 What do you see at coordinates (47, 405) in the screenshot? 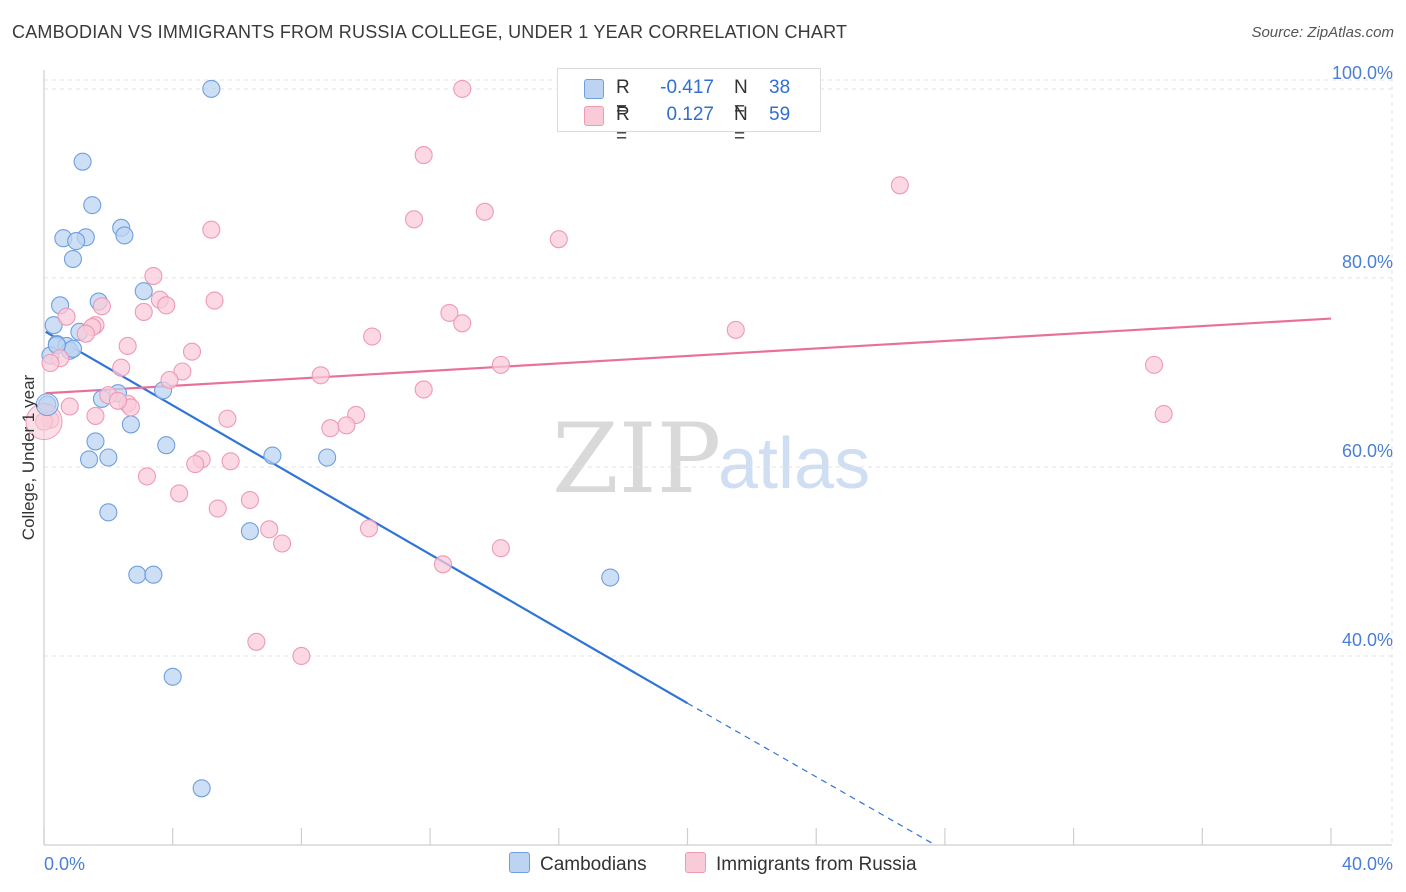
I see `cambodians-point-large` at bounding box center [47, 405].